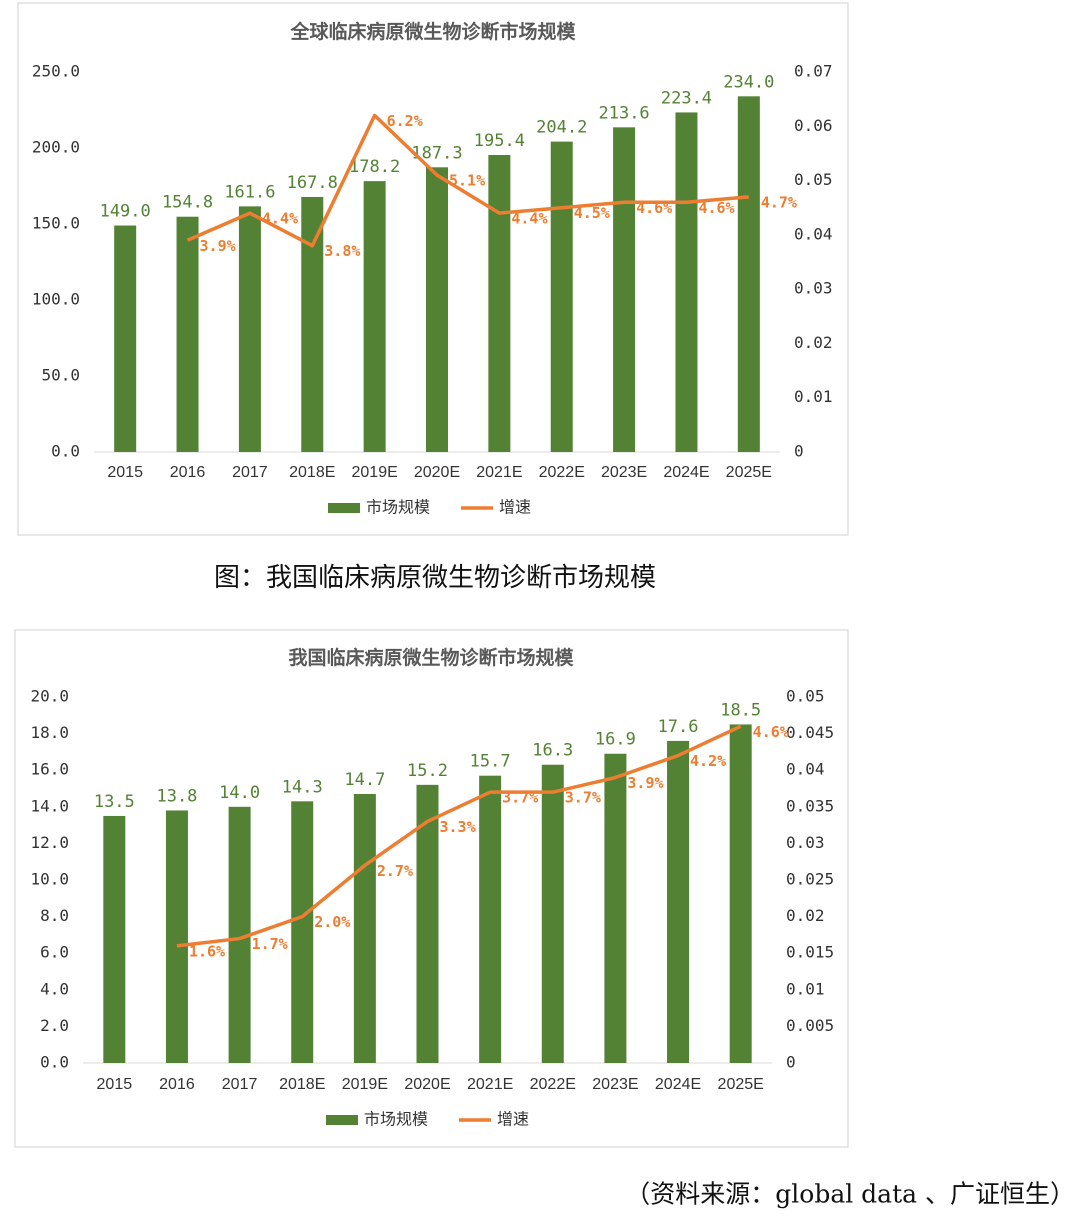  Describe the element at coordinates (499, 141) in the screenshot. I see `bar-value-label: 195.4` at that location.